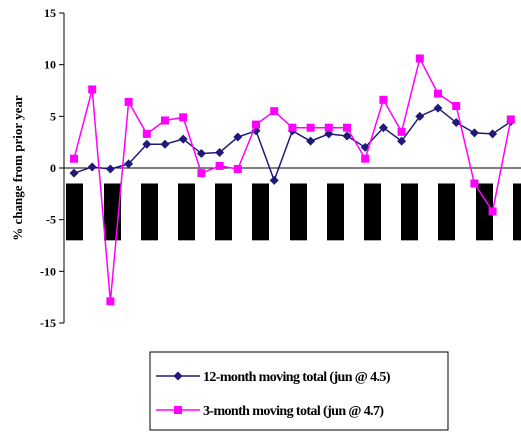 The image size is (521, 438). Describe the element at coordinates (50, 13) in the screenshot. I see `y-tick-label: 15` at that location.